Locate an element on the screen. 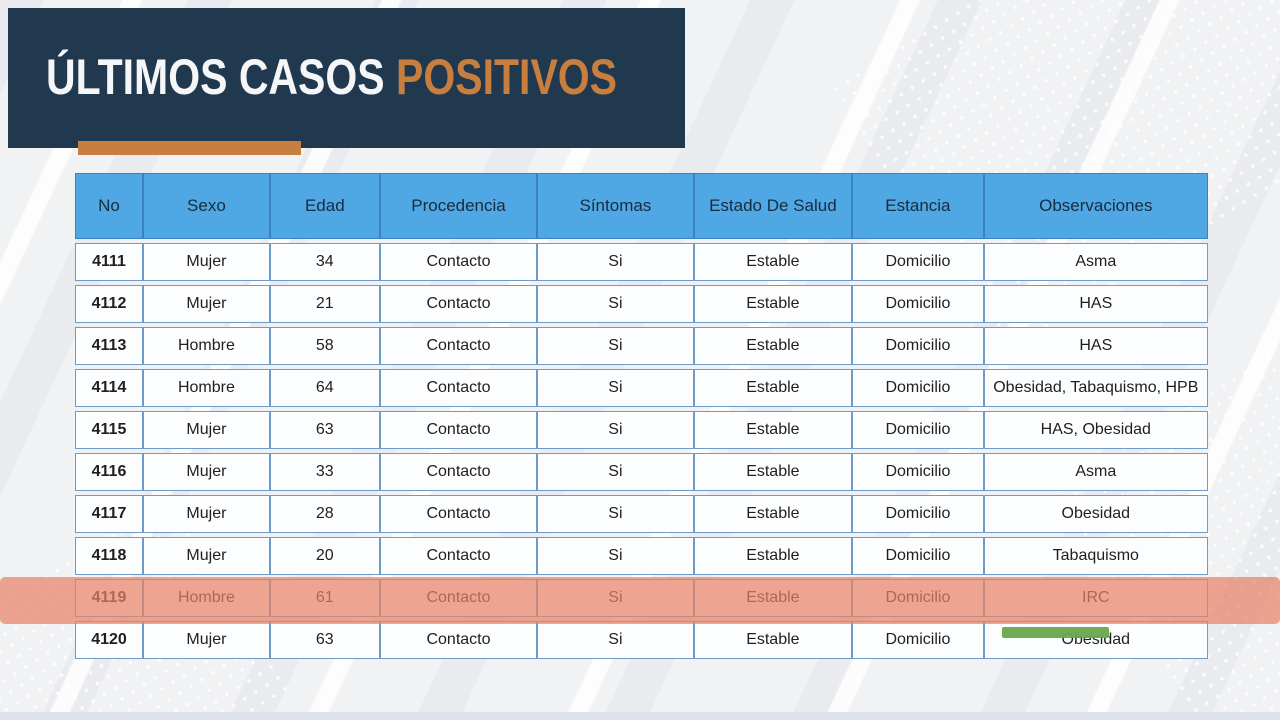 The width and height of the screenshot is (1280, 720). table-cell: HAS is located at coordinates (1095, 304).